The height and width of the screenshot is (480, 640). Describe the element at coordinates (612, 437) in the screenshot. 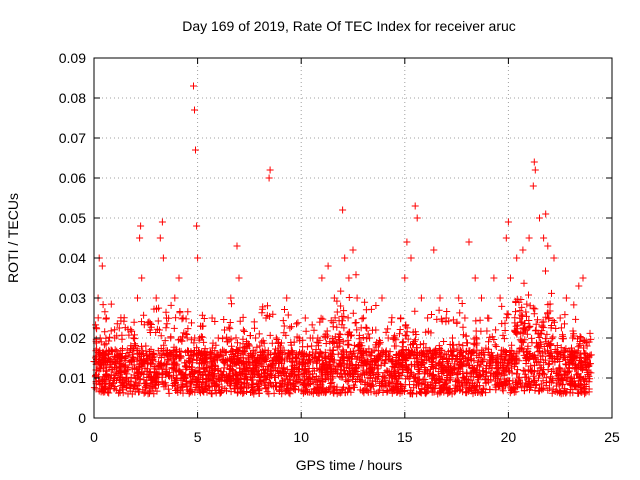

I see `x-tick-label: 25` at that location.